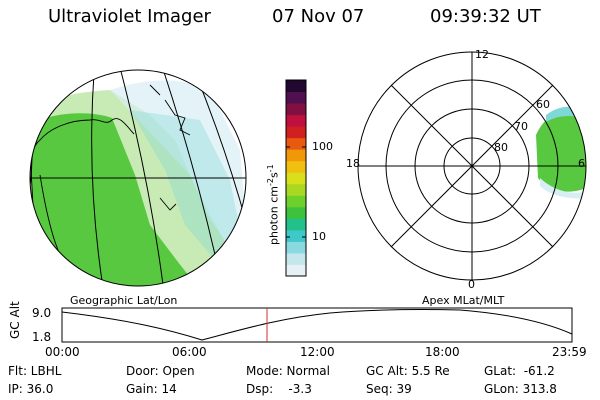 The height and width of the screenshot is (400, 600). I want to click on info-door: Door: Open, so click(160, 371).